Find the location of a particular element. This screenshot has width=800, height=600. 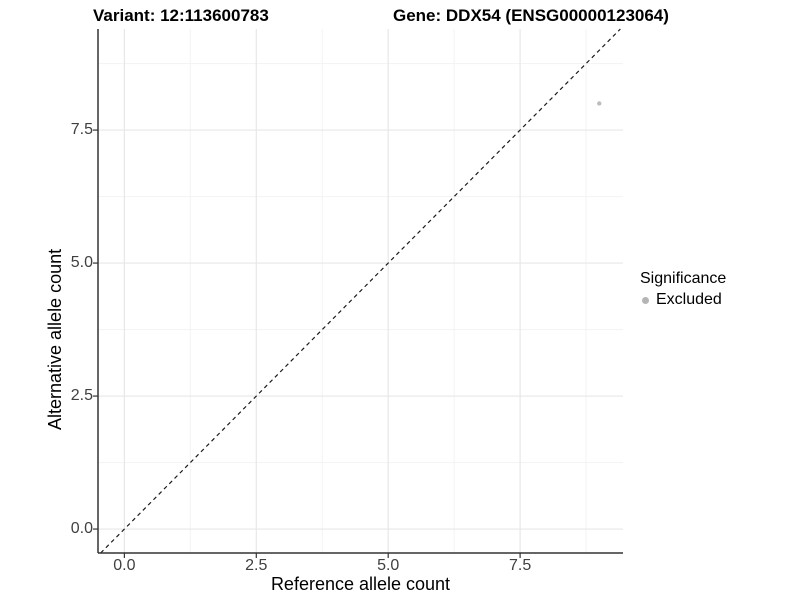

legend-item-label: Excluded is located at coordinates (689, 299).